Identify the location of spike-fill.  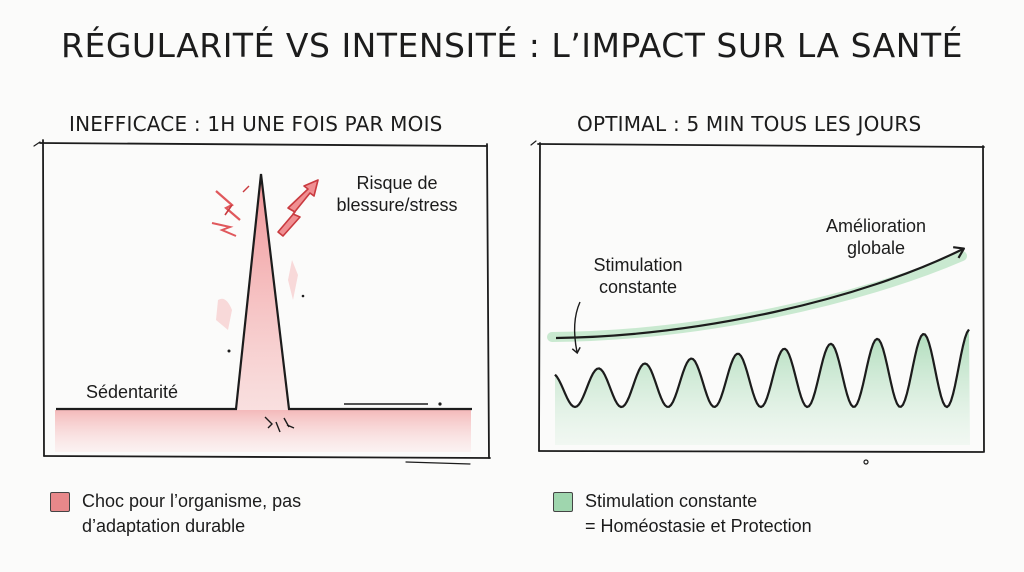
(262, 293).